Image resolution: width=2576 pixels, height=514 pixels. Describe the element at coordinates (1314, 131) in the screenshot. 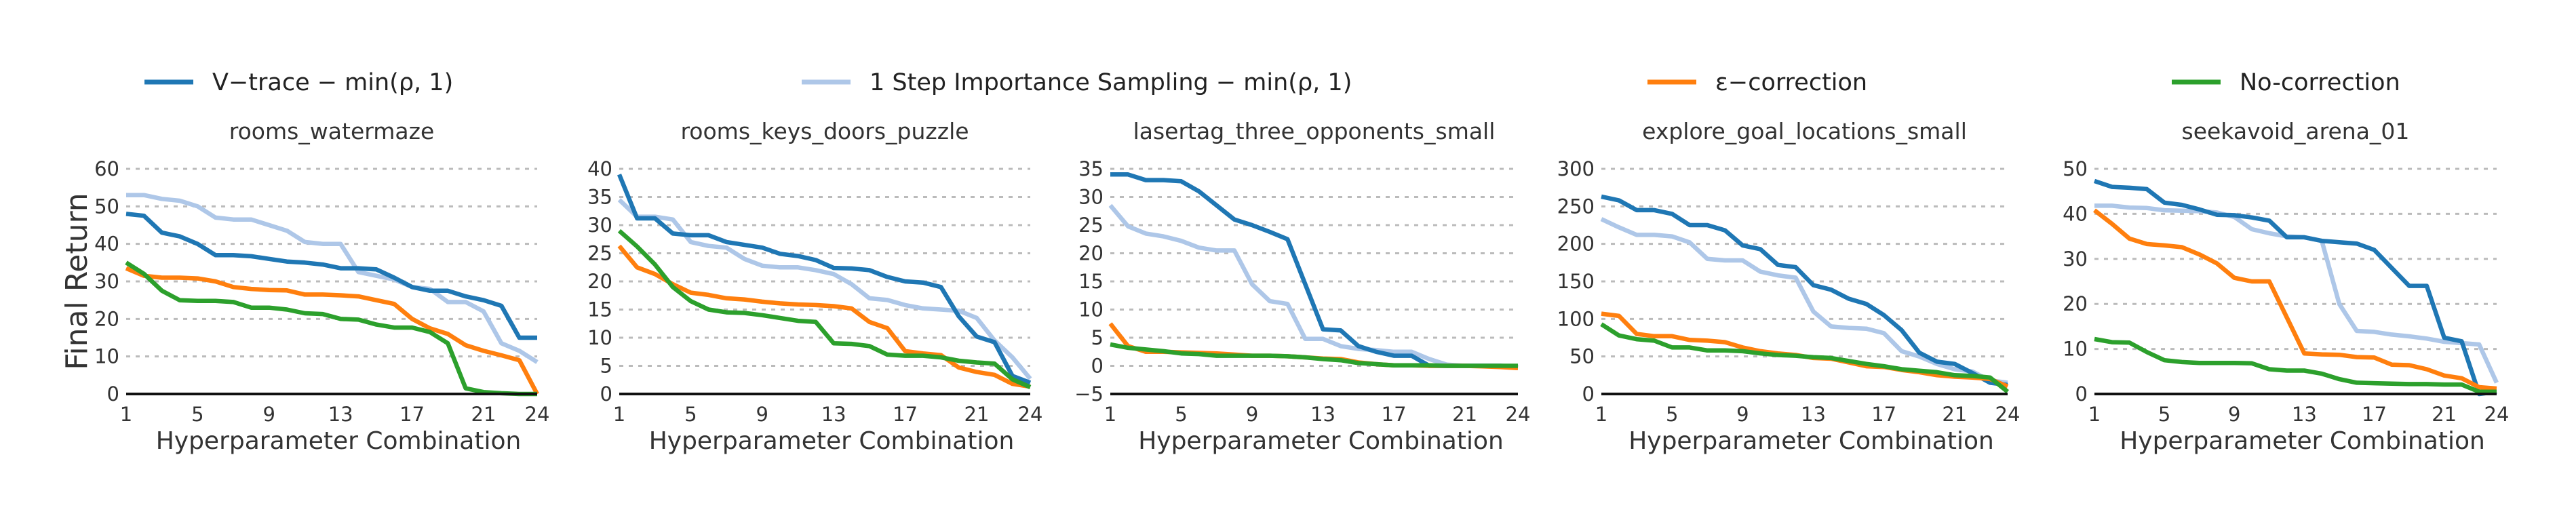

I see `panel-title: lasertag_three_opponents_small` at that location.